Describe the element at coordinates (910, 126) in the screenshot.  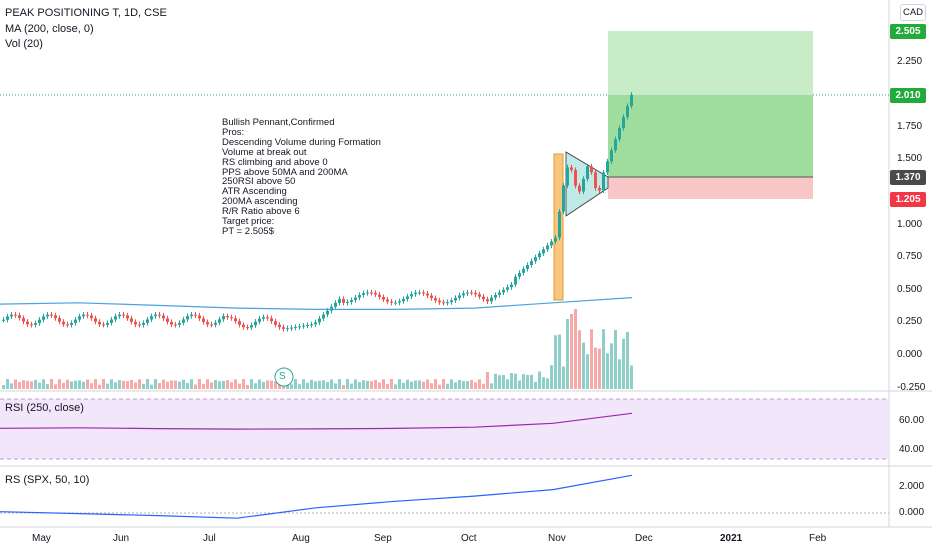
I see `price-tick: 1.750` at that location.